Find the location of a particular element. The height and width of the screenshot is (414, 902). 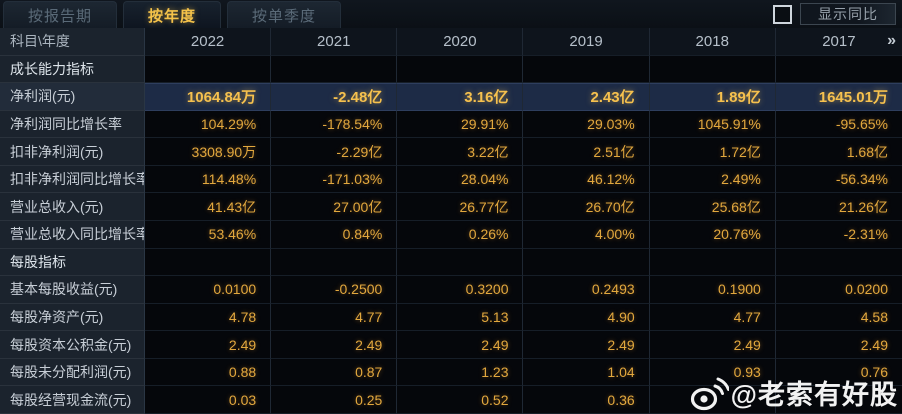

tab-bar: 按报告期 按年度 按单季度 显示同比 is located at coordinates (451, 14).